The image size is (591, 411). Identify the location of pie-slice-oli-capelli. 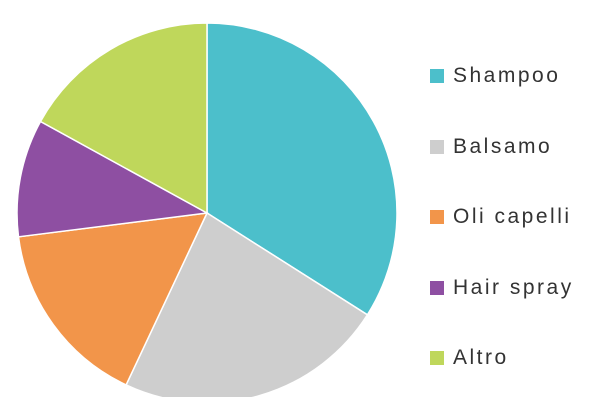
(113, 299).